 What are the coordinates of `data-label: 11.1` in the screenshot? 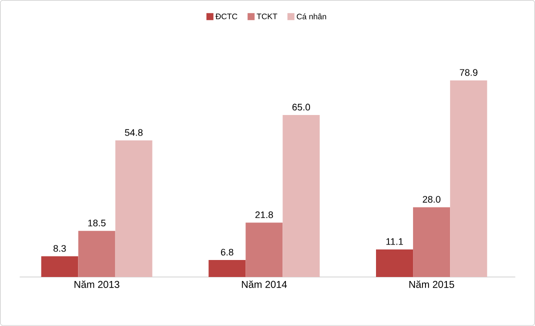 It's located at (394, 241).